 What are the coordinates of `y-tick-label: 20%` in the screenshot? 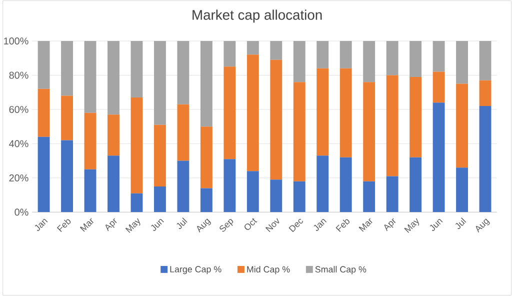 It's located at (18, 178).